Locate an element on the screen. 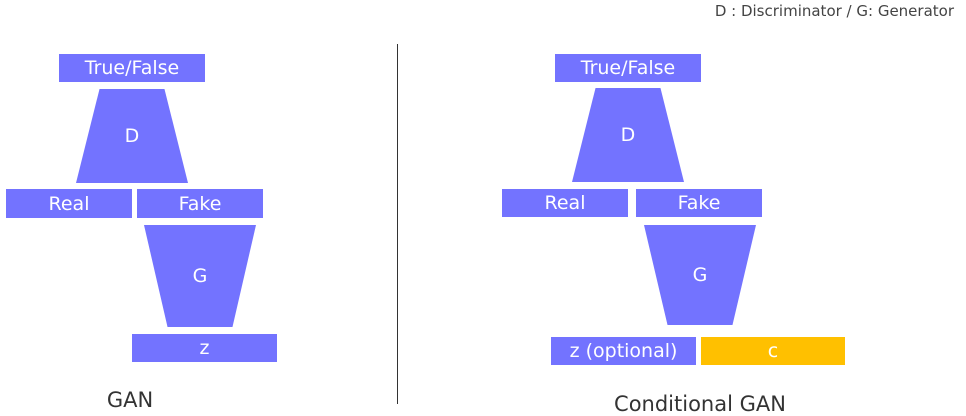 This screenshot has width=966, height=416. gan-discriminator-block: D is located at coordinates (132, 136).